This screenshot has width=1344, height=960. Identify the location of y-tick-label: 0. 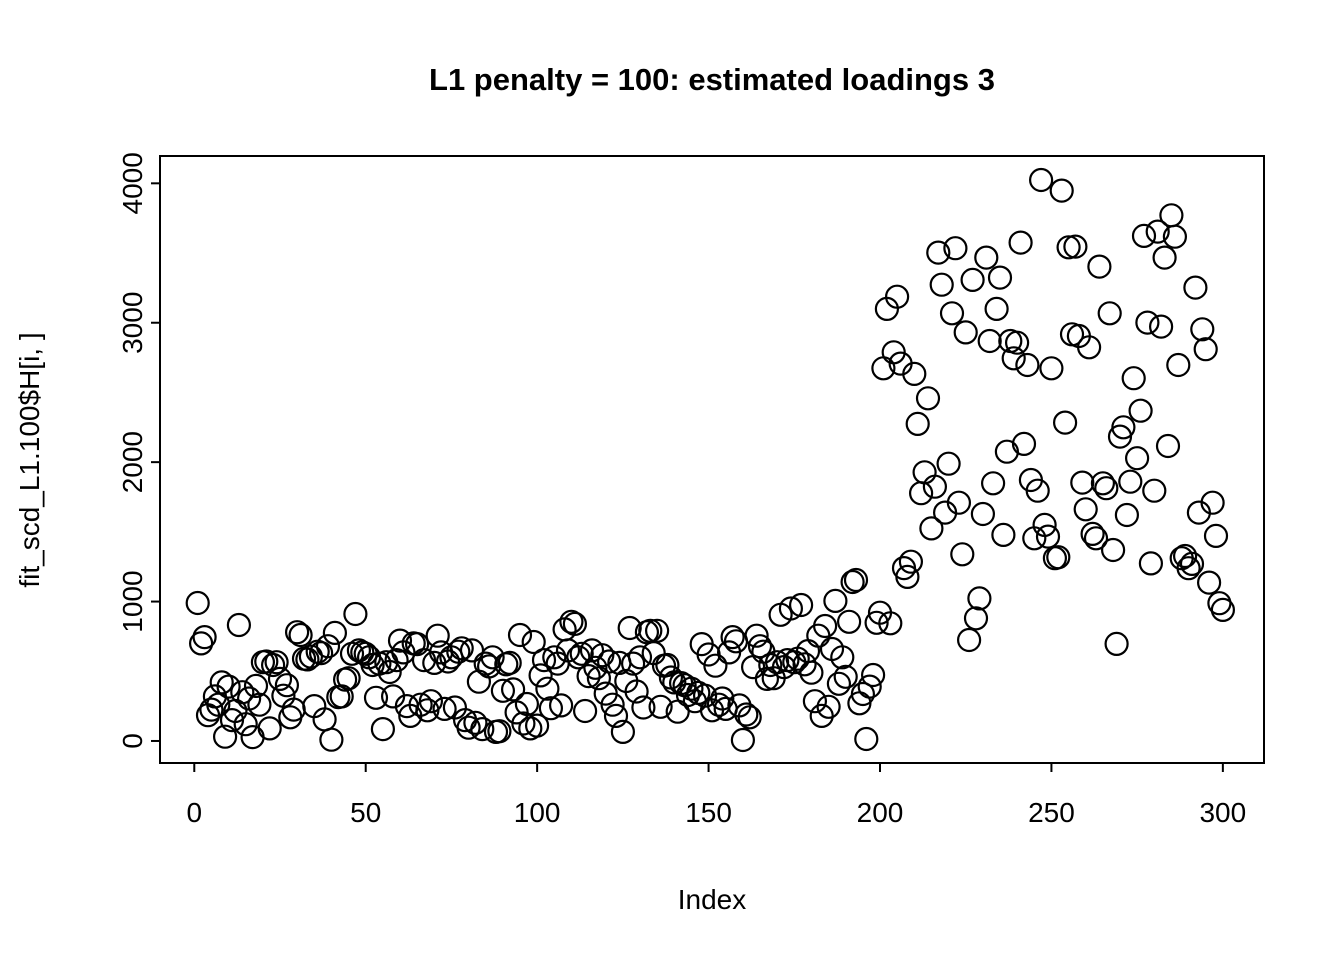
(132, 741).